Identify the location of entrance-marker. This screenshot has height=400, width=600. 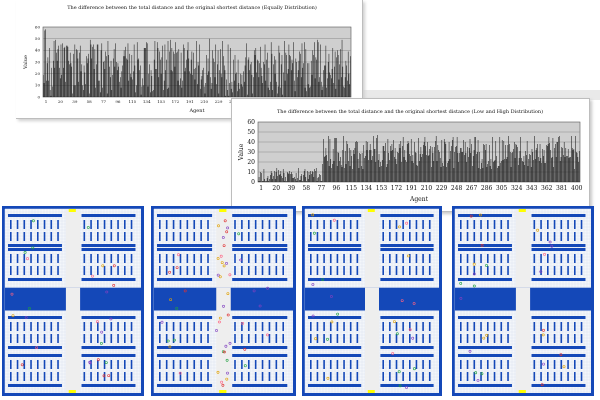
(223, 210).